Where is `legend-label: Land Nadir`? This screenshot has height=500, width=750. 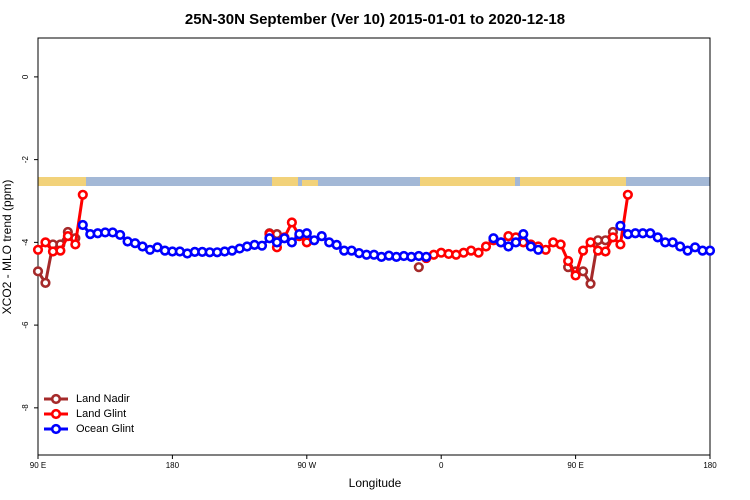 legend-label: Land Nadir is located at coordinates (103, 399).